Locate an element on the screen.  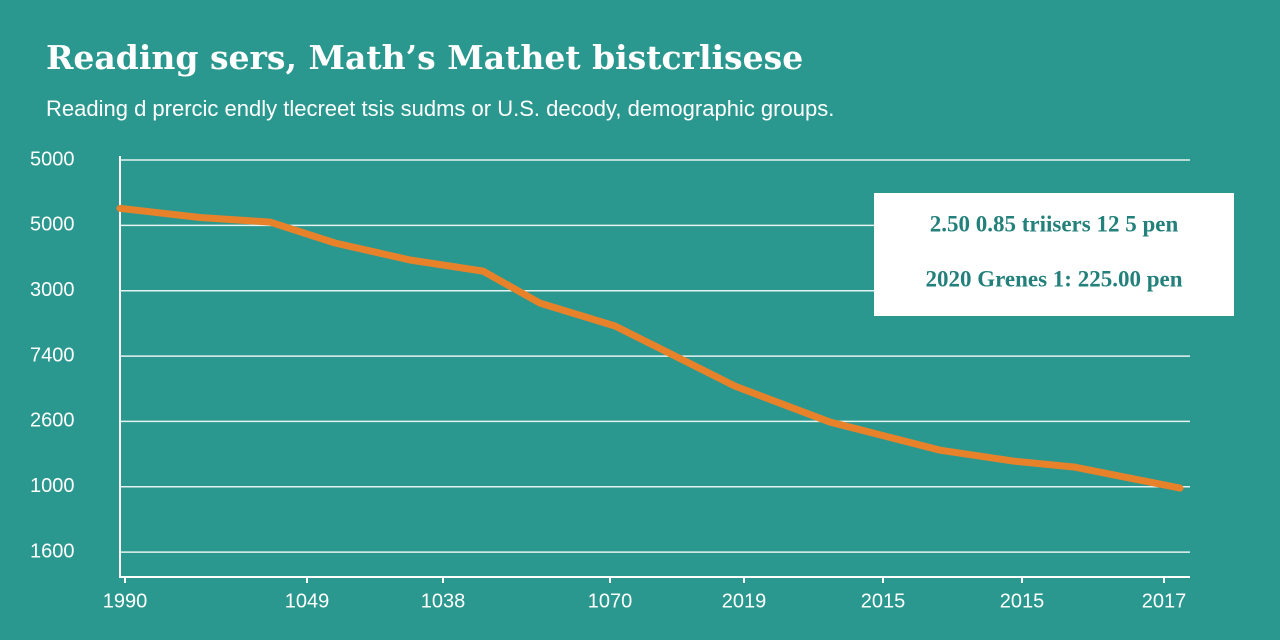
y-tick-label: 7400 is located at coordinates (52, 355).